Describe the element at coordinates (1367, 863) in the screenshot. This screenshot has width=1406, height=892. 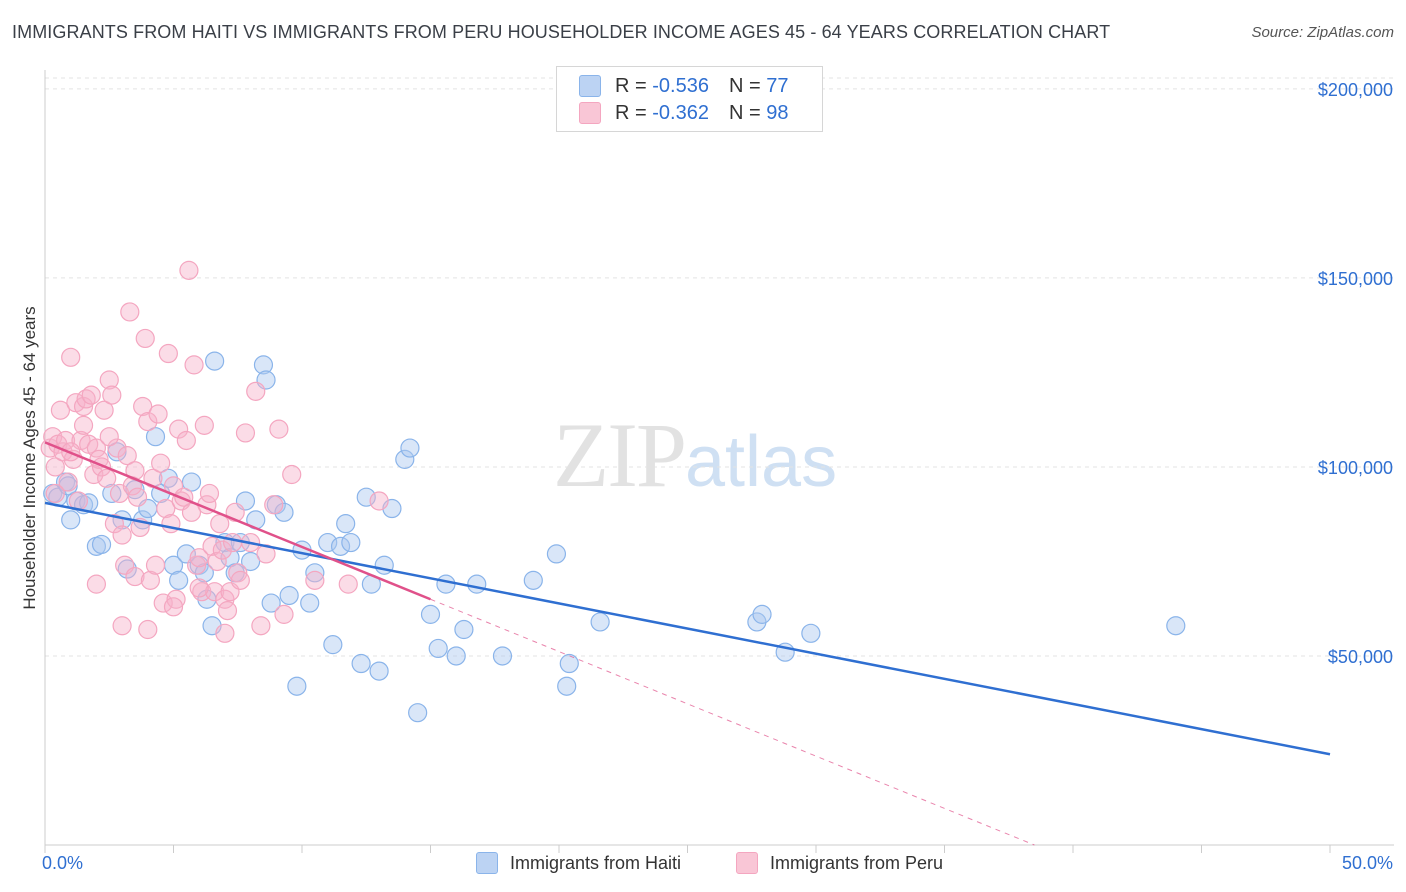
I see `x-tick-label-max: 50.0%` at that location.